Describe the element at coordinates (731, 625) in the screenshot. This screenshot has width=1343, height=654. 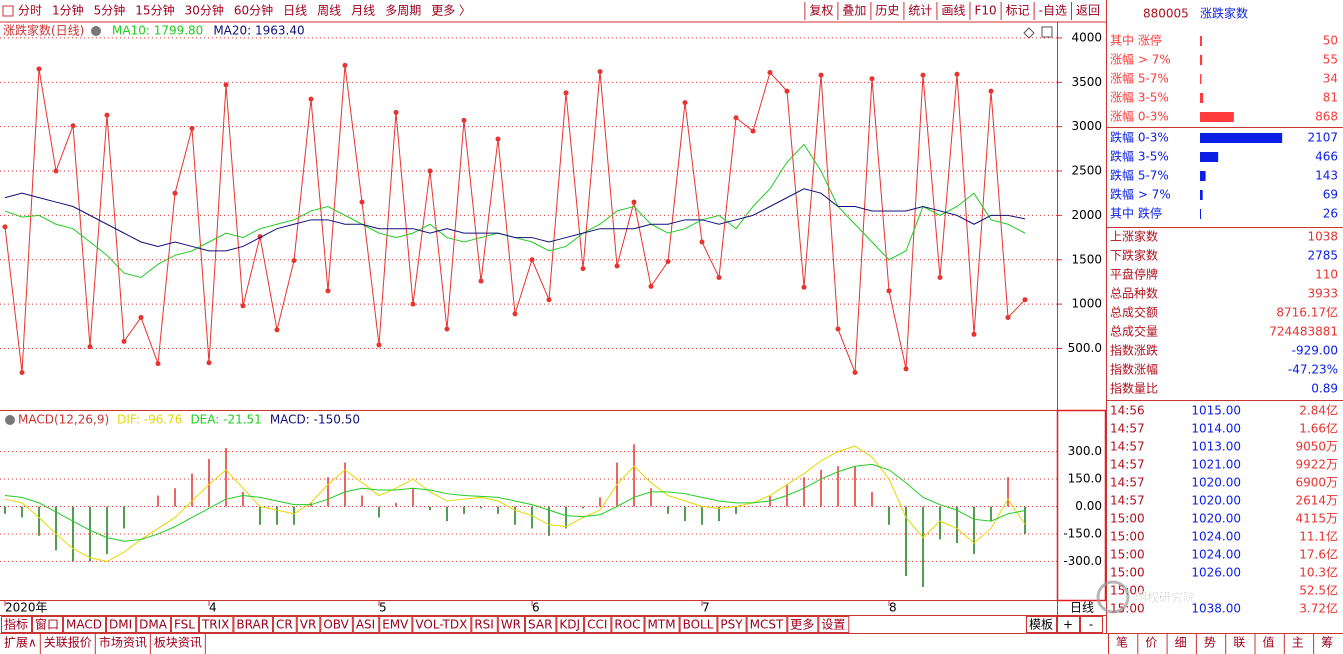
I see `indicator-tab: PSY` at that location.